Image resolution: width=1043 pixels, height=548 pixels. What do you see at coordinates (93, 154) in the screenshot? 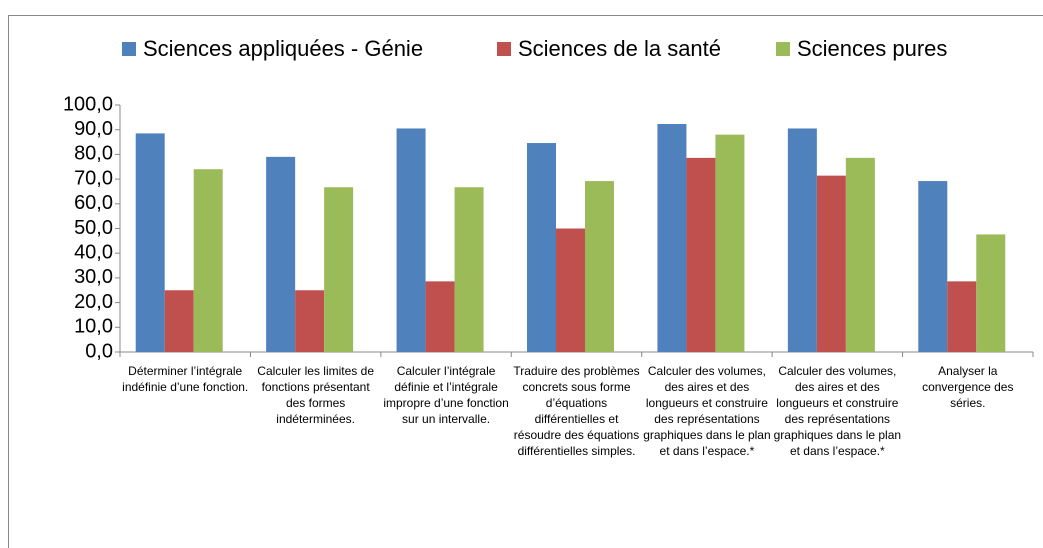
I see `y-tick-label: 80,0` at bounding box center [93, 154].